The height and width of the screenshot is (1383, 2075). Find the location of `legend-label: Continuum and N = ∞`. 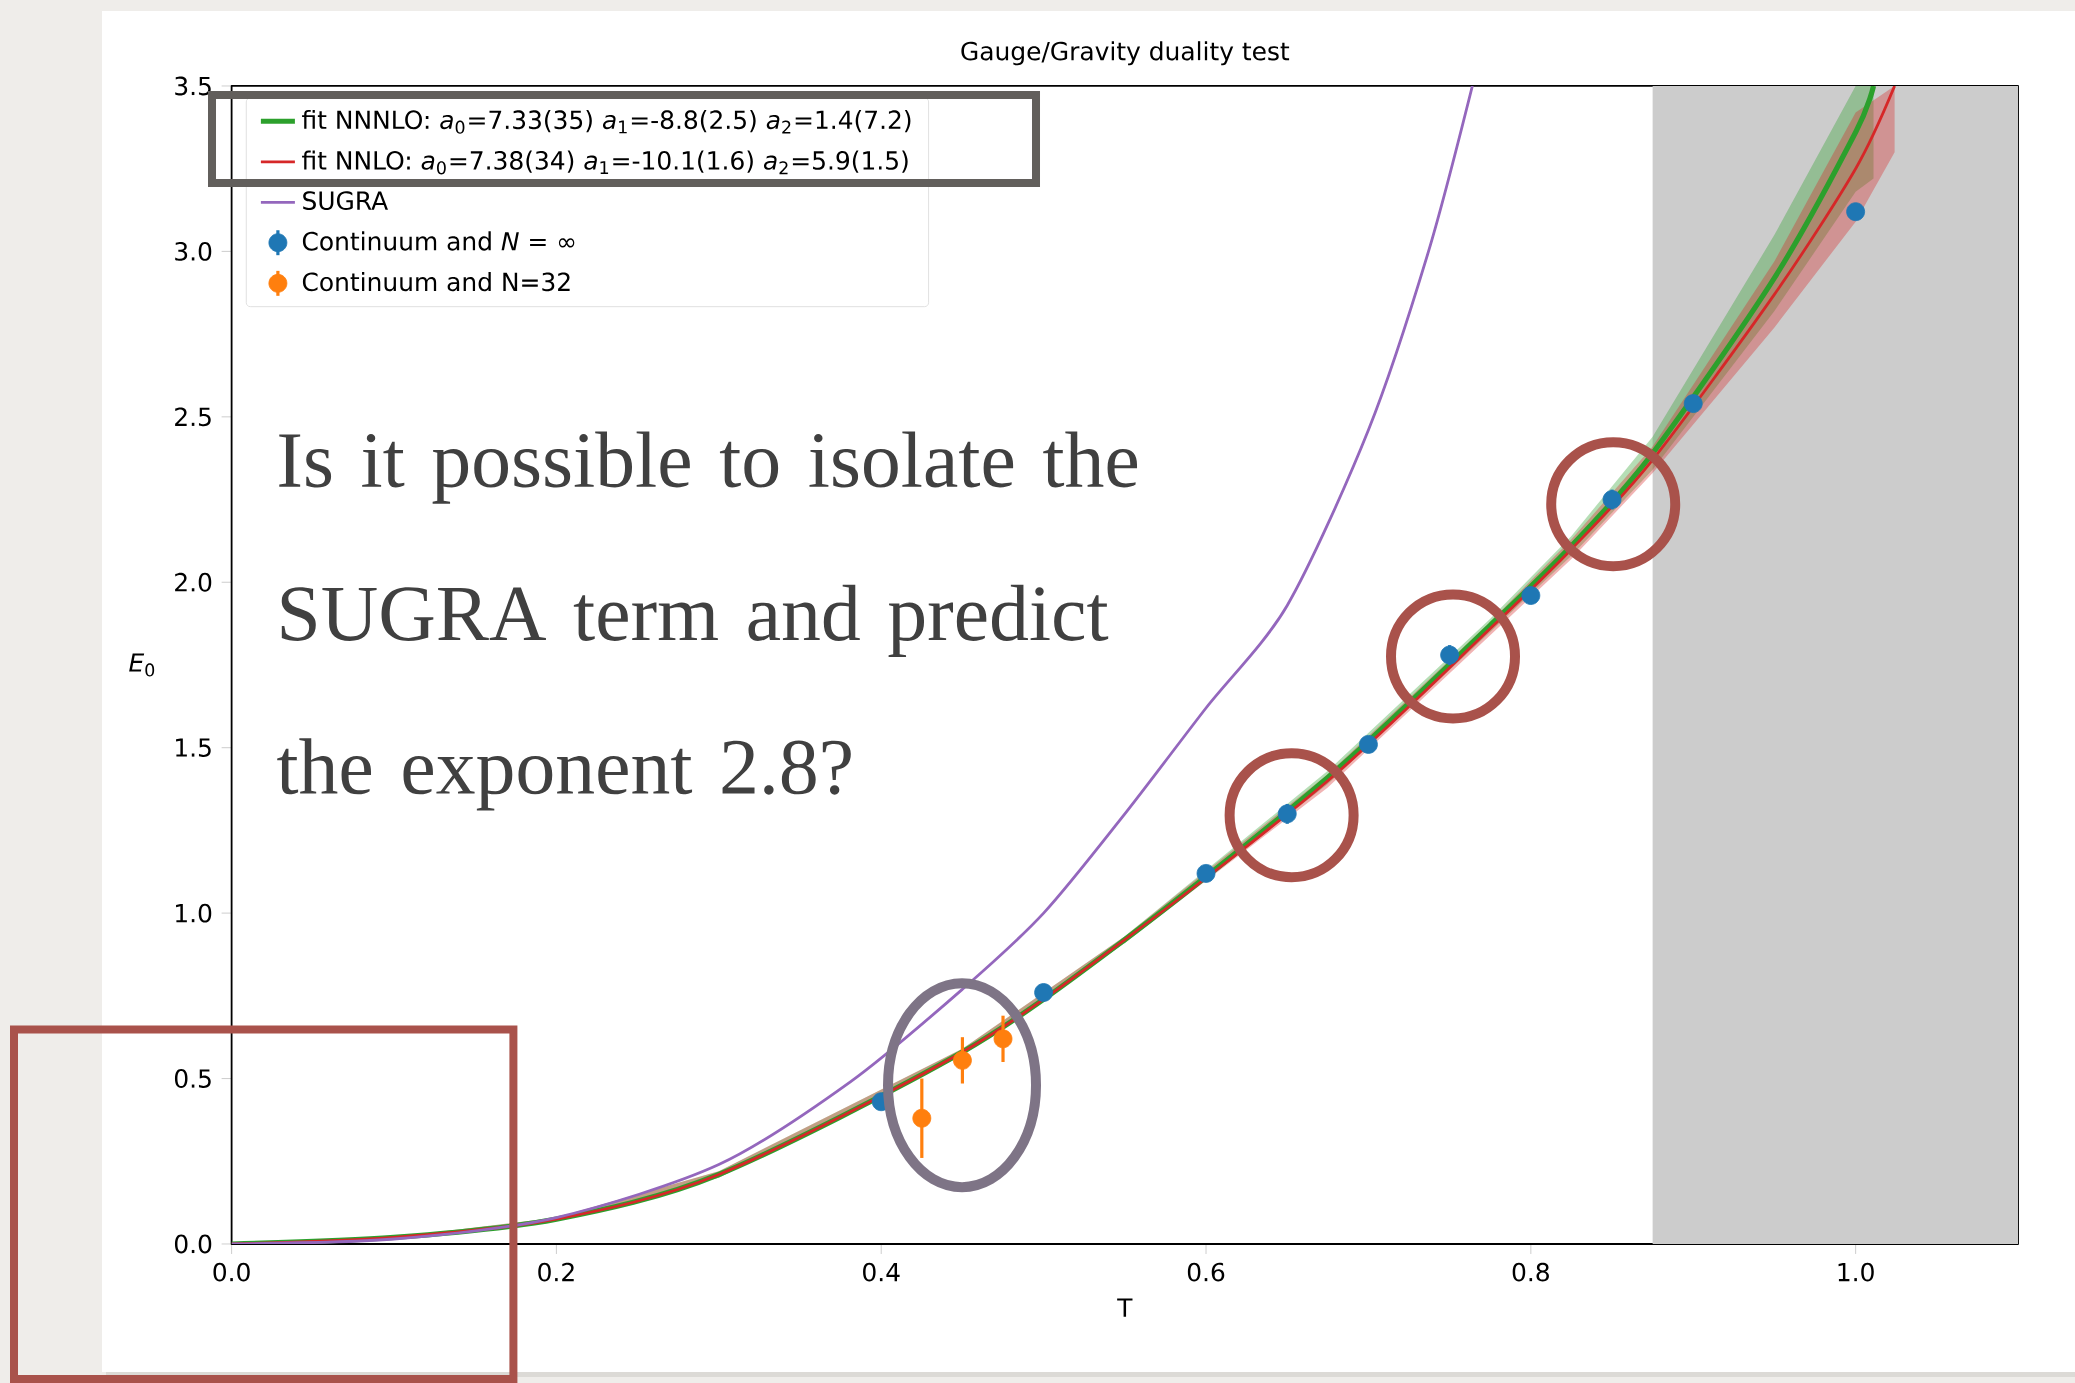

legend-label: Continuum and N = ∞ is located at coordinates (438, 241).